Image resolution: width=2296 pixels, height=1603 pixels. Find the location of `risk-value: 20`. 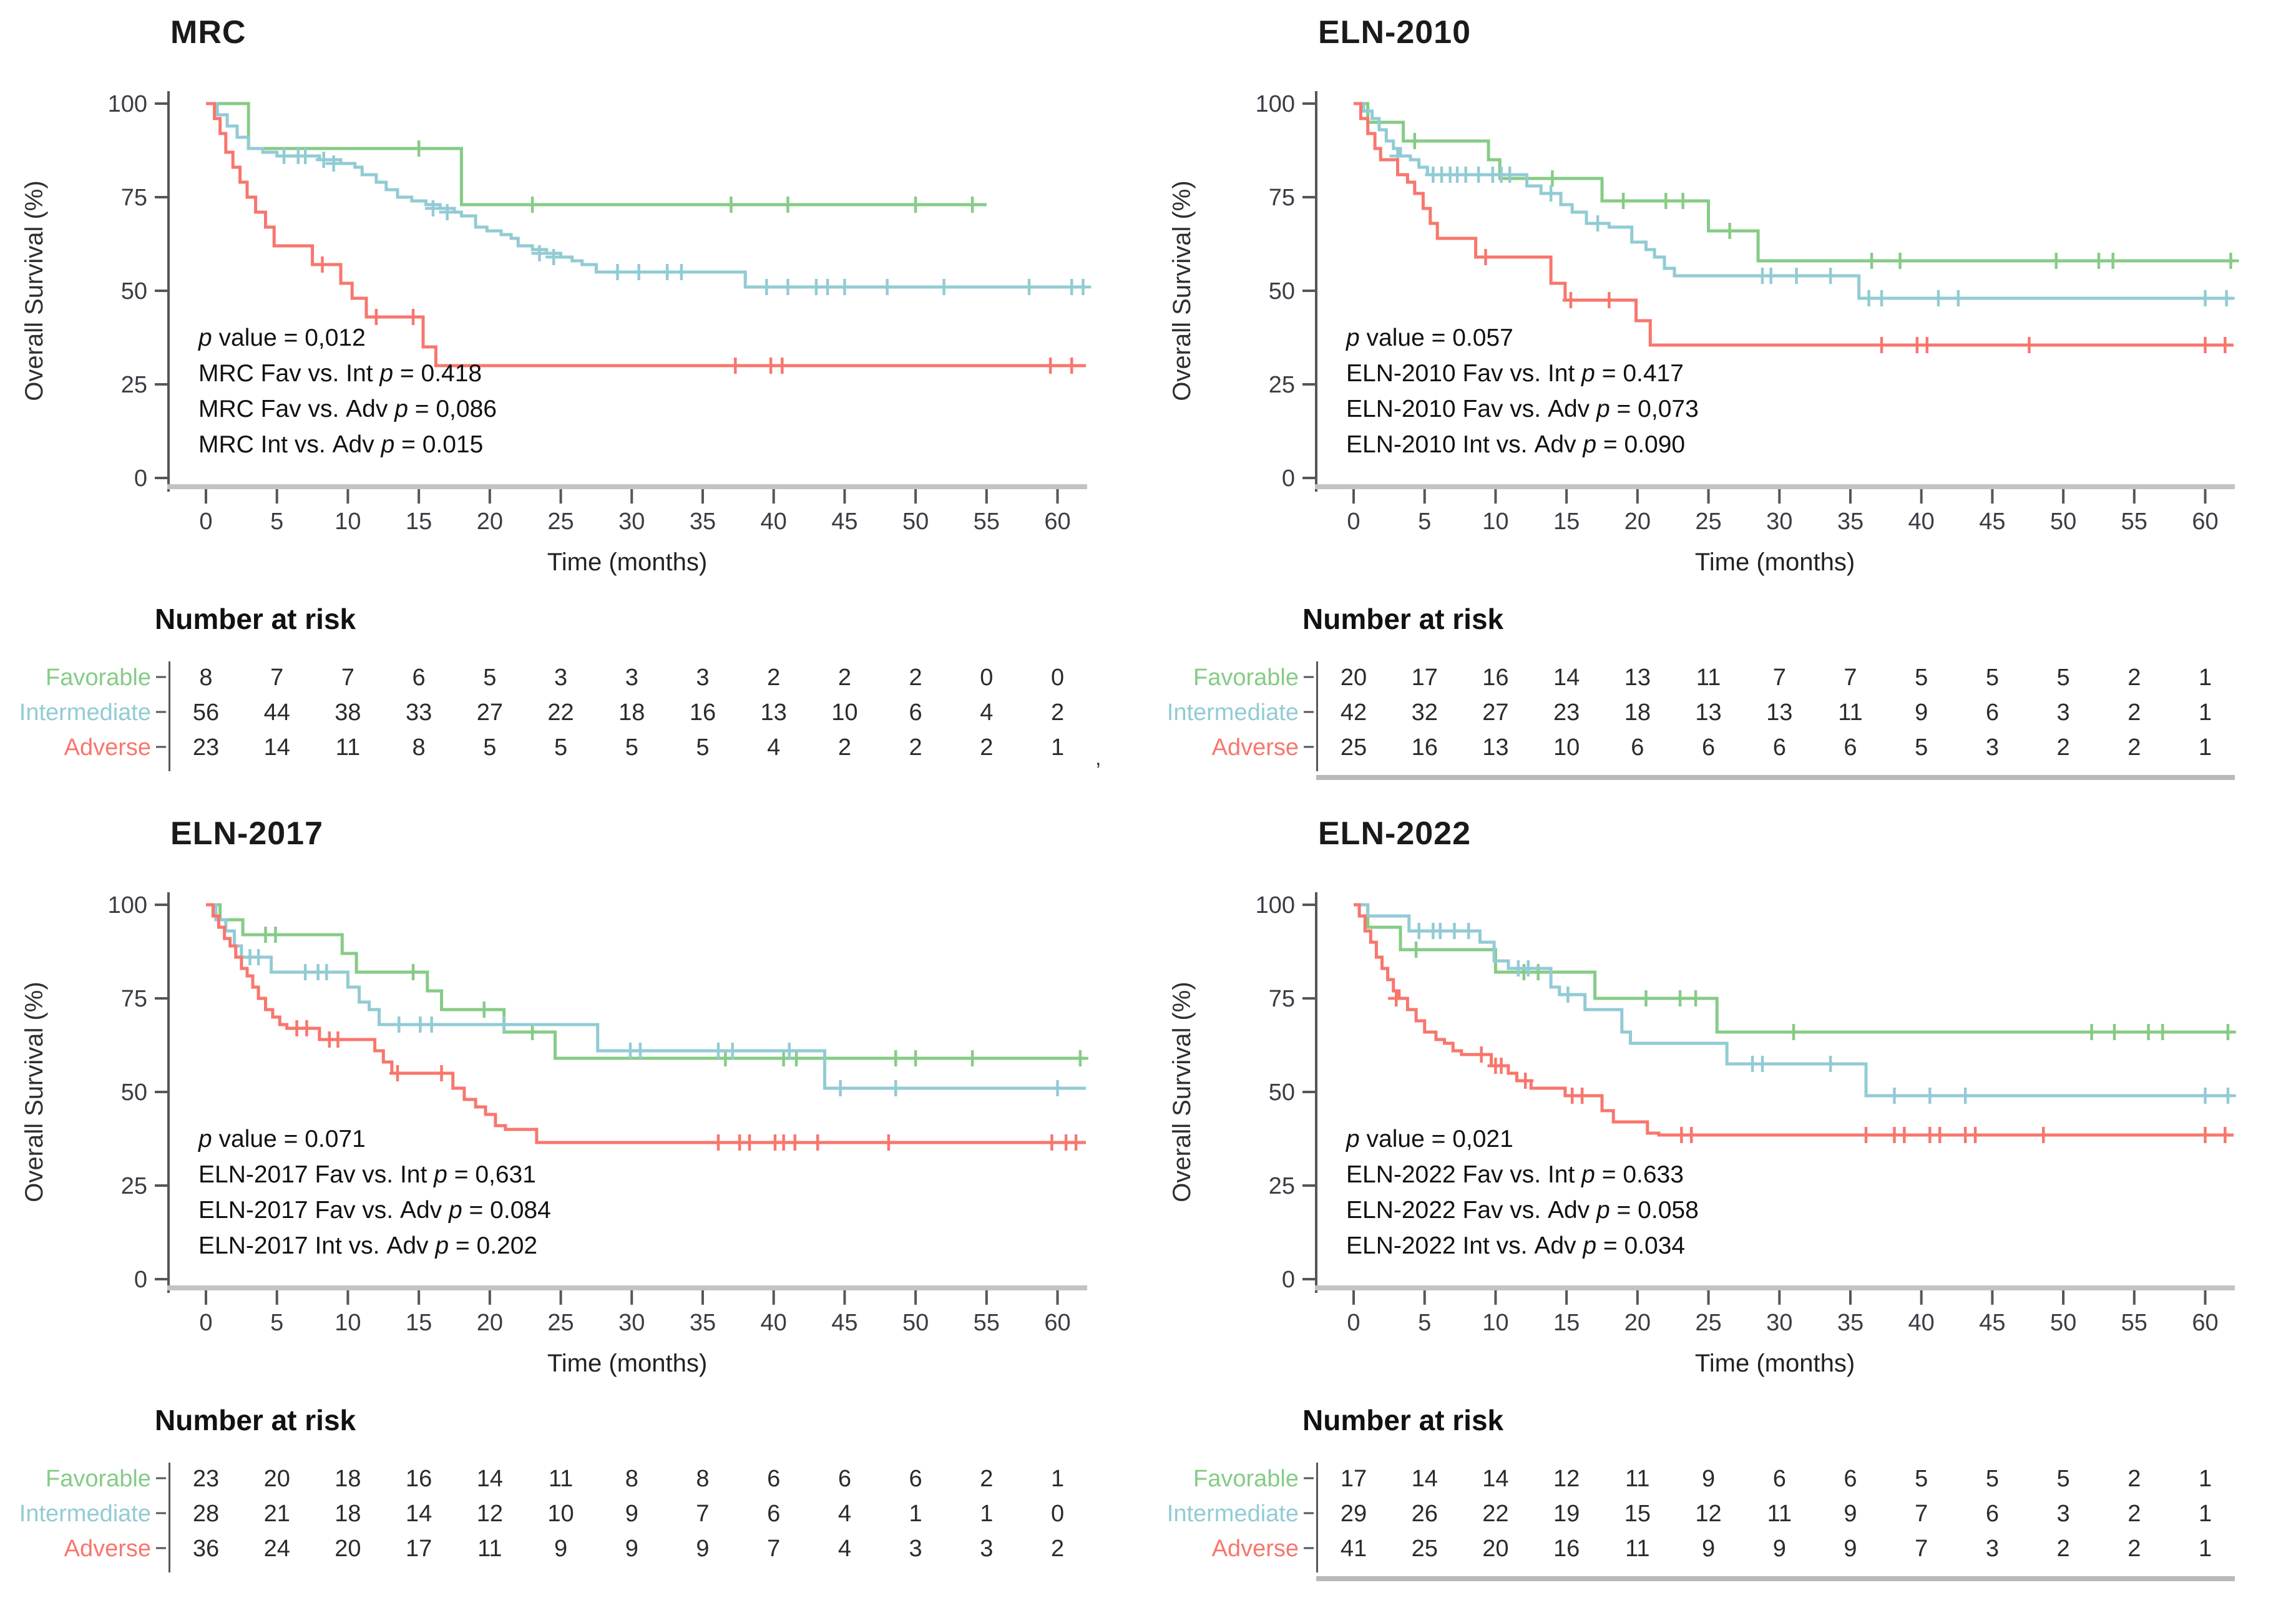

risk-value: 20 is located at coordinates (348, 1549).